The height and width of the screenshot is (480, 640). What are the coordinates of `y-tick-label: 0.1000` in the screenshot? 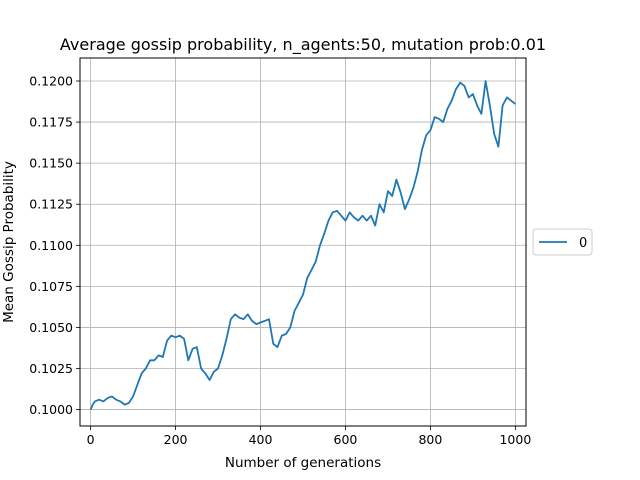 It's located at (51, 409).